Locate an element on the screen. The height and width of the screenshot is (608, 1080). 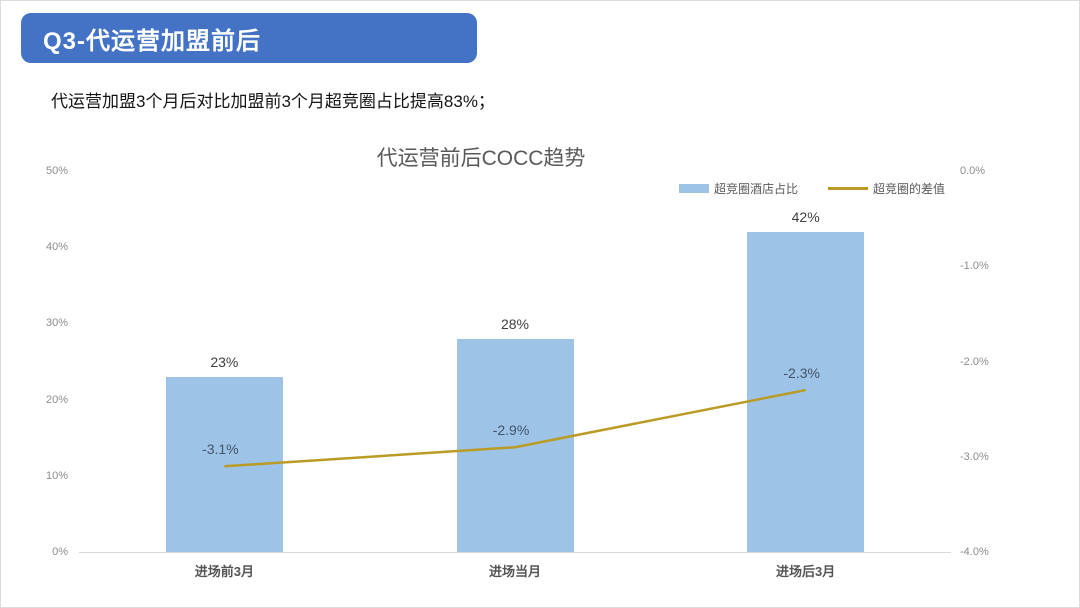
x-axis-line is located at coordinates (515, 552).